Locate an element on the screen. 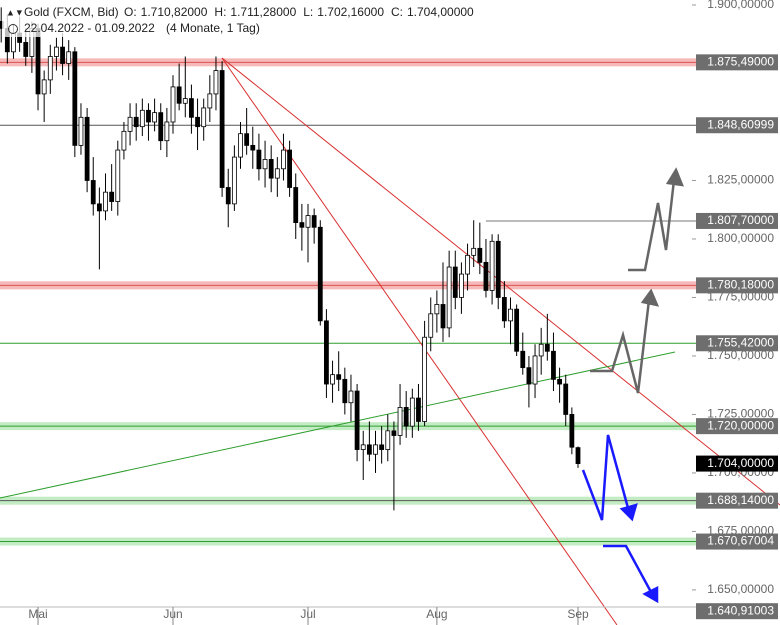 The height and width of the screenshot is (625, 780). last-price-bg is located at coordinates (737, 463).